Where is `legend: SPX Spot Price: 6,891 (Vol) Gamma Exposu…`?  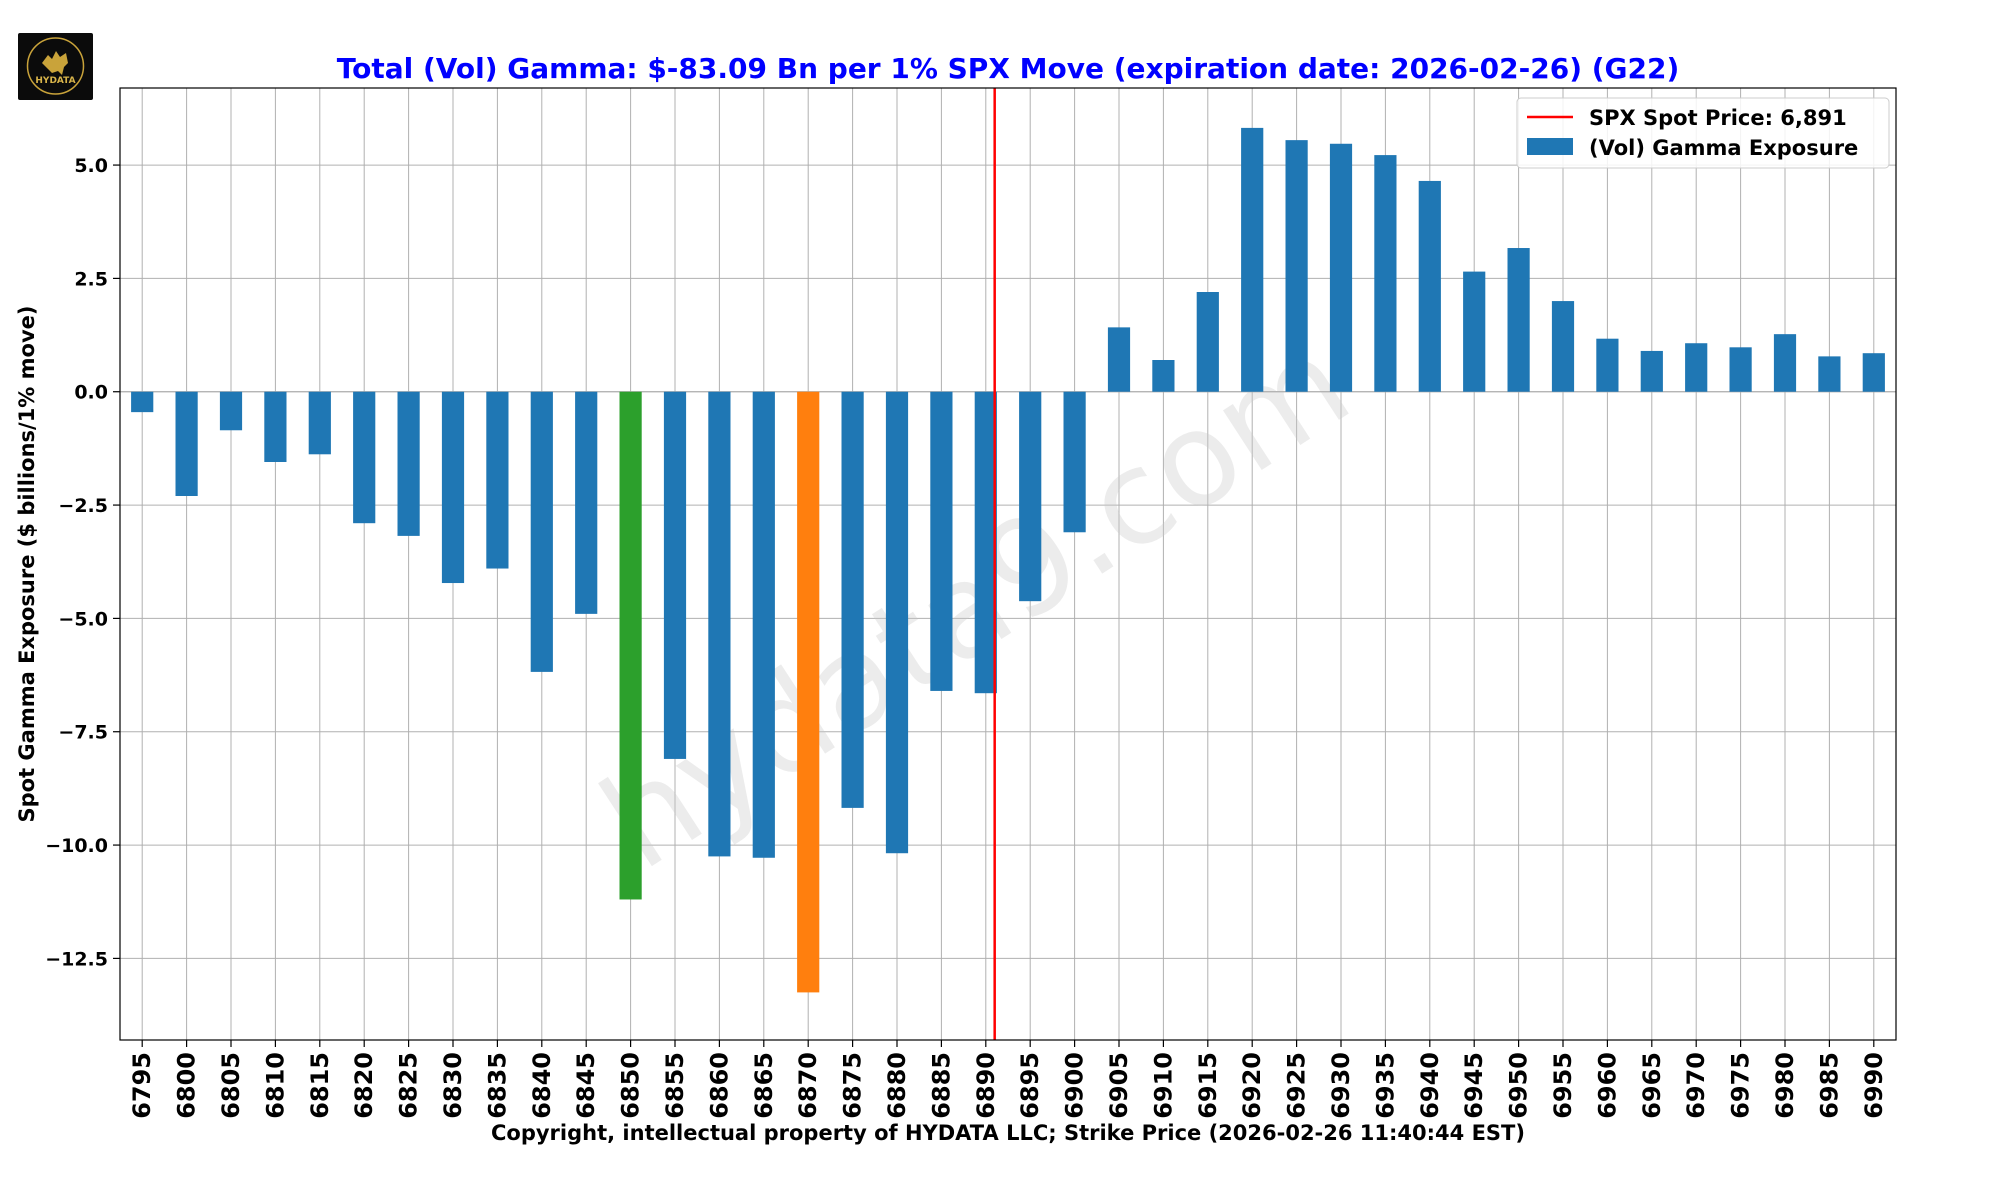 legend: SPX Spot Price: 6,891 (Vol) Gamma Exposu… is located at coordinates (1703, 133).